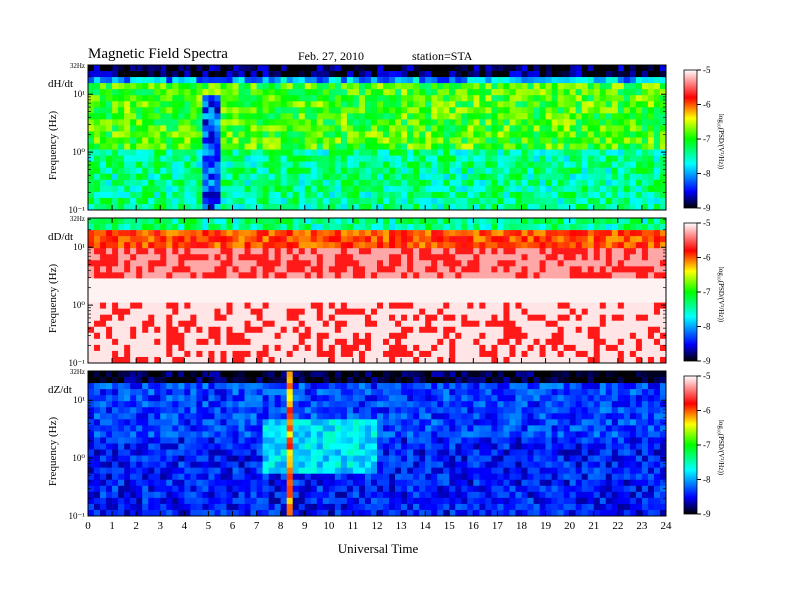 The image size is (792, 612). What do you see at coordinates (158, 54) in the screenshot?
I see `chart-title: Magnetic Field Spectra` at bounding box center [158, 54].